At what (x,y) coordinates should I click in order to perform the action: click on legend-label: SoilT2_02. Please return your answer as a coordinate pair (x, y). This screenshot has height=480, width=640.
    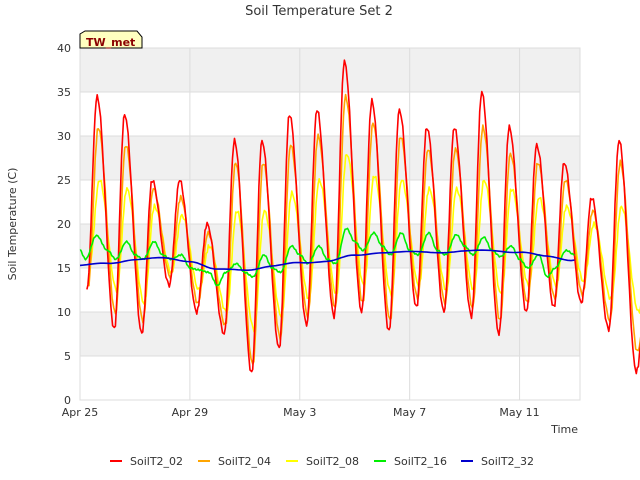
    Looking at the image, I should click on (156, 461).